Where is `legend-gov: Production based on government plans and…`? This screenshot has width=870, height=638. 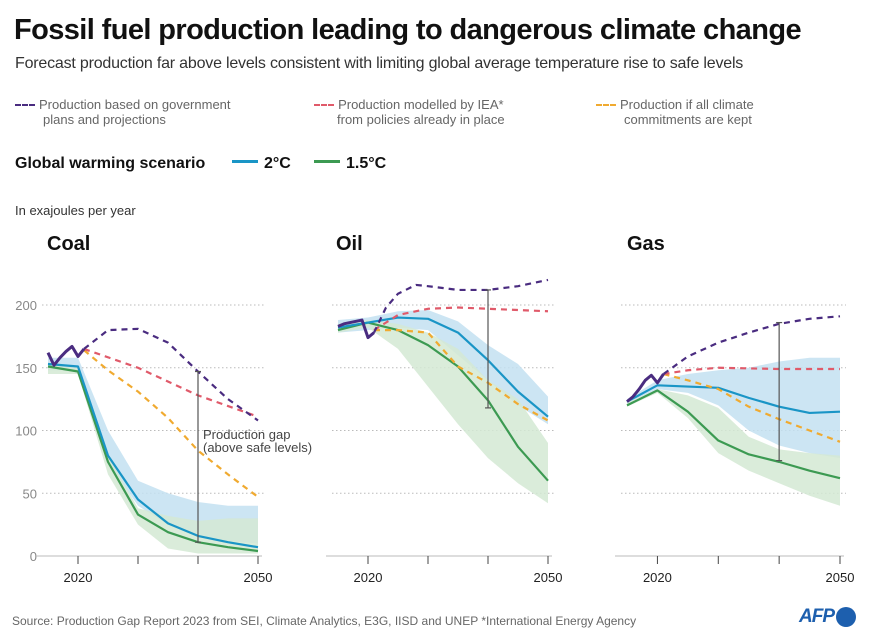 legend-gov: Production based on government plans and… is located at coordinates (123, 112).